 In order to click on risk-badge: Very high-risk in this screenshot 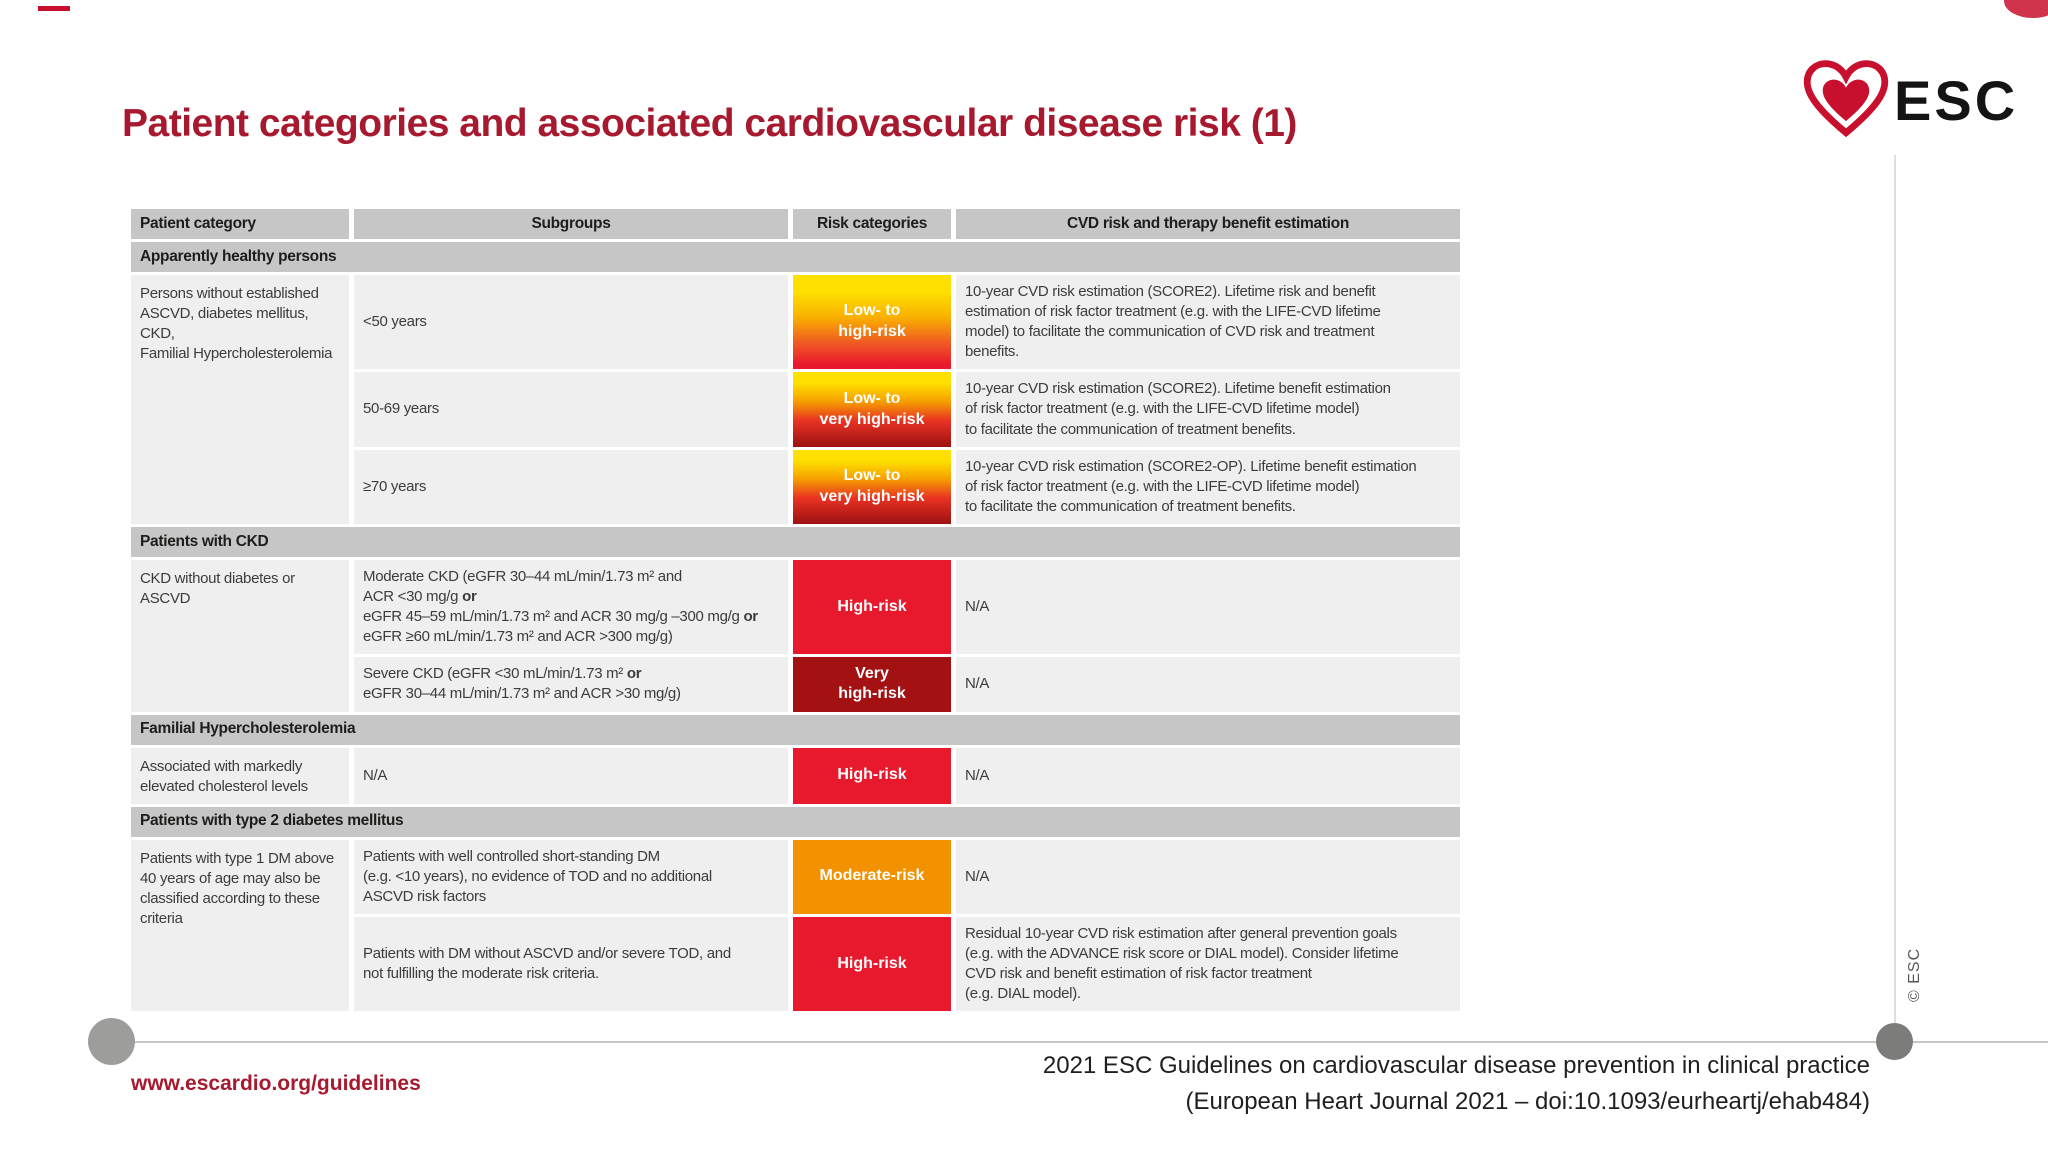, I will do `click(872, 684)`.